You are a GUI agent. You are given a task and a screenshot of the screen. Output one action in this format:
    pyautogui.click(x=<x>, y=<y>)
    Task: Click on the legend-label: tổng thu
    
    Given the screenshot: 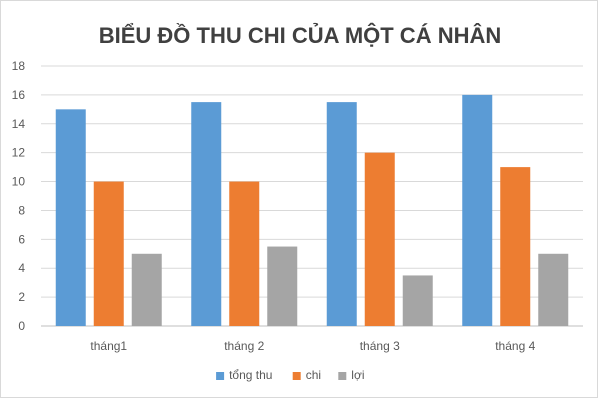 What is the action you would take?
    pyautogui.click(x=250, y=375)
    